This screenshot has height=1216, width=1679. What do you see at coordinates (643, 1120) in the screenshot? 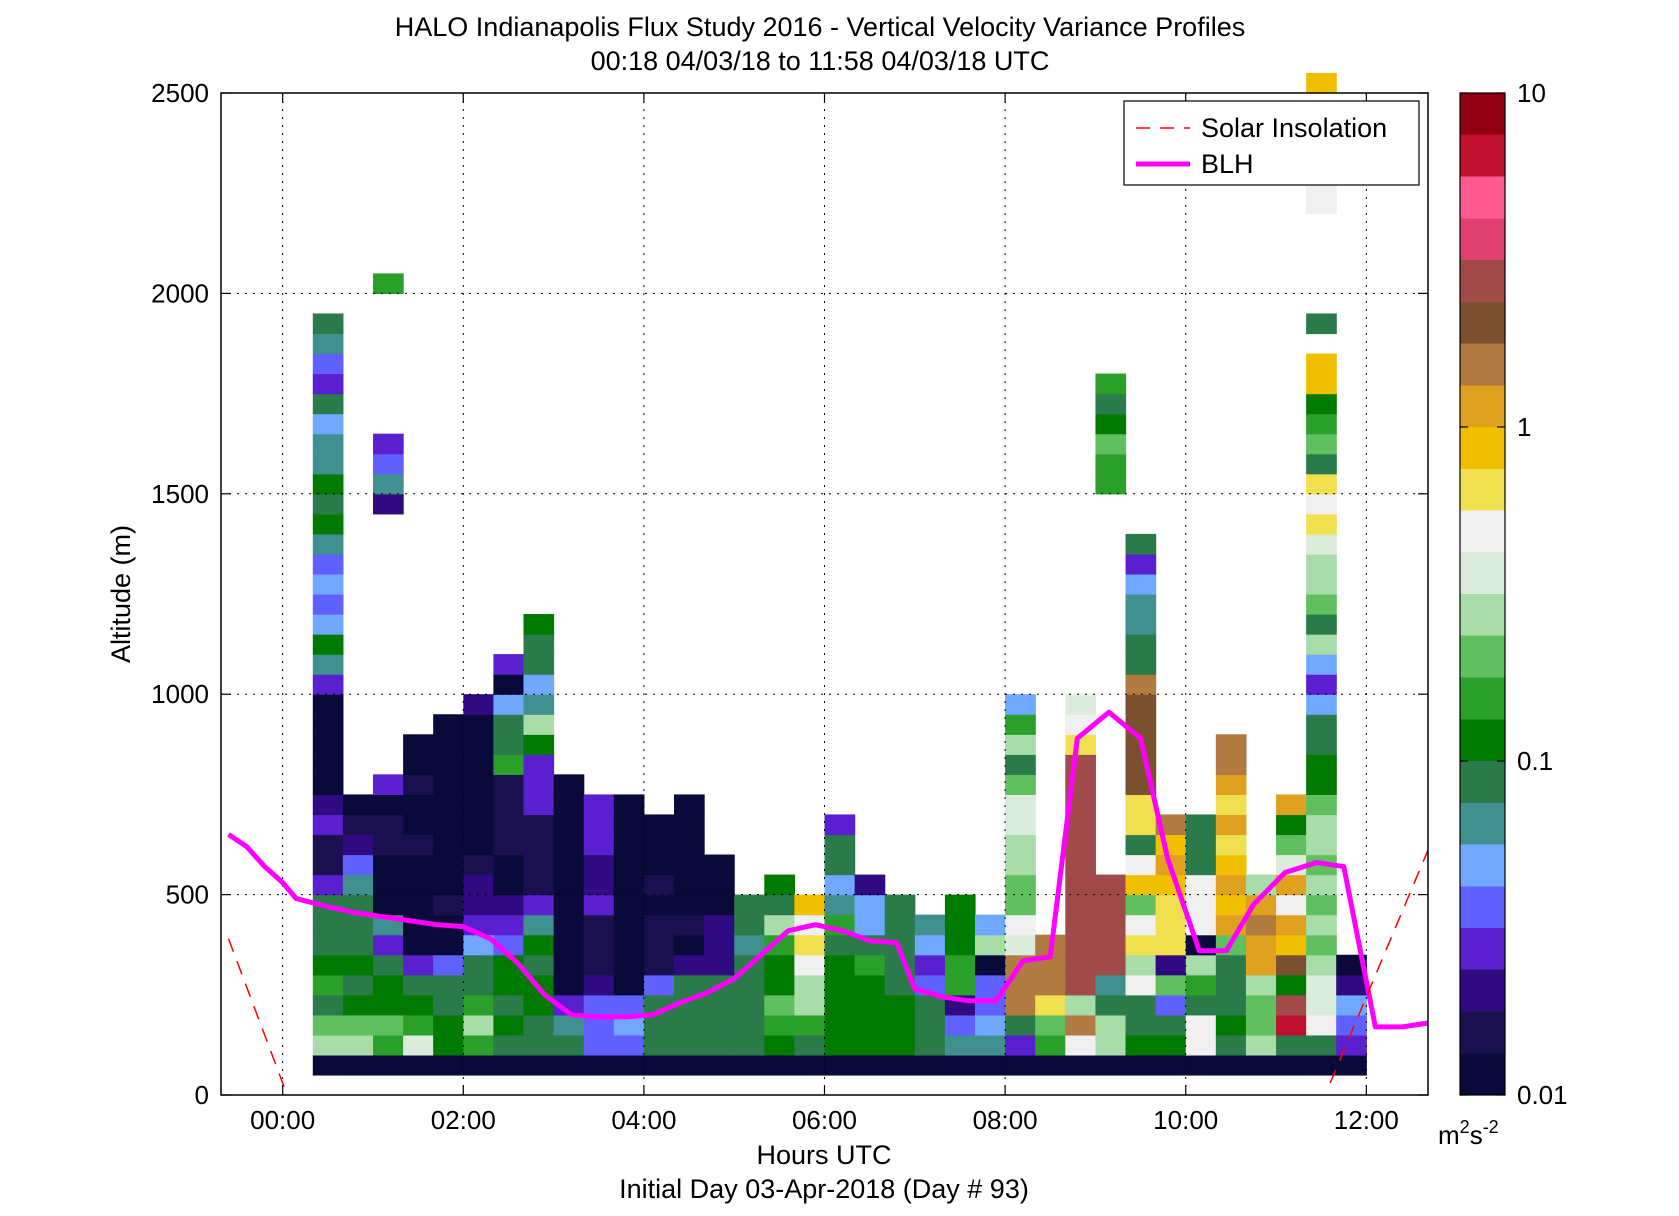
I see `x-tick-label: 04:00` at bounding box center [643, 1120].